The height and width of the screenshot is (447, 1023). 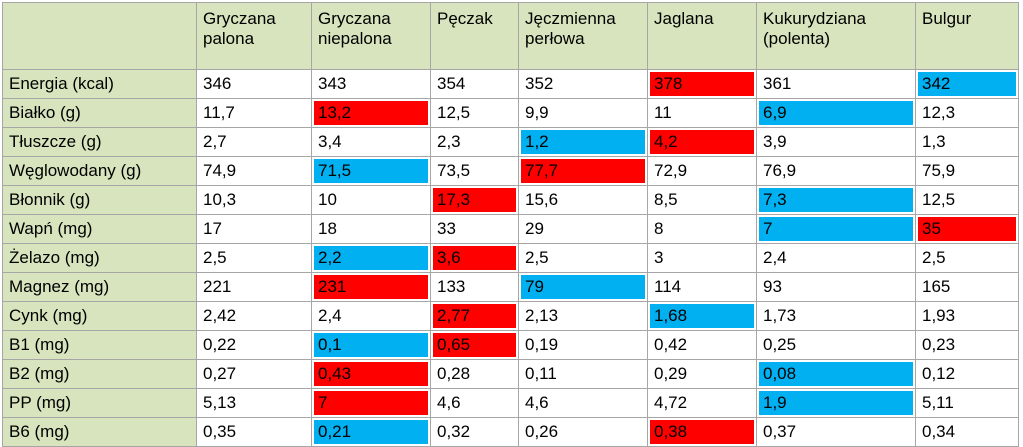 I want to click on cell: 4,6, so click(x=474, y=403).